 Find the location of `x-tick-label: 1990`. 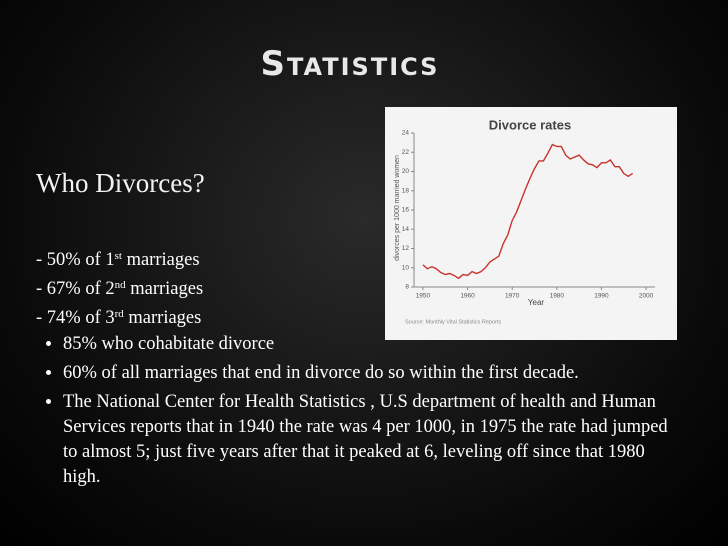

x-tick-label: 1990 is located at coordinates (601, 296).